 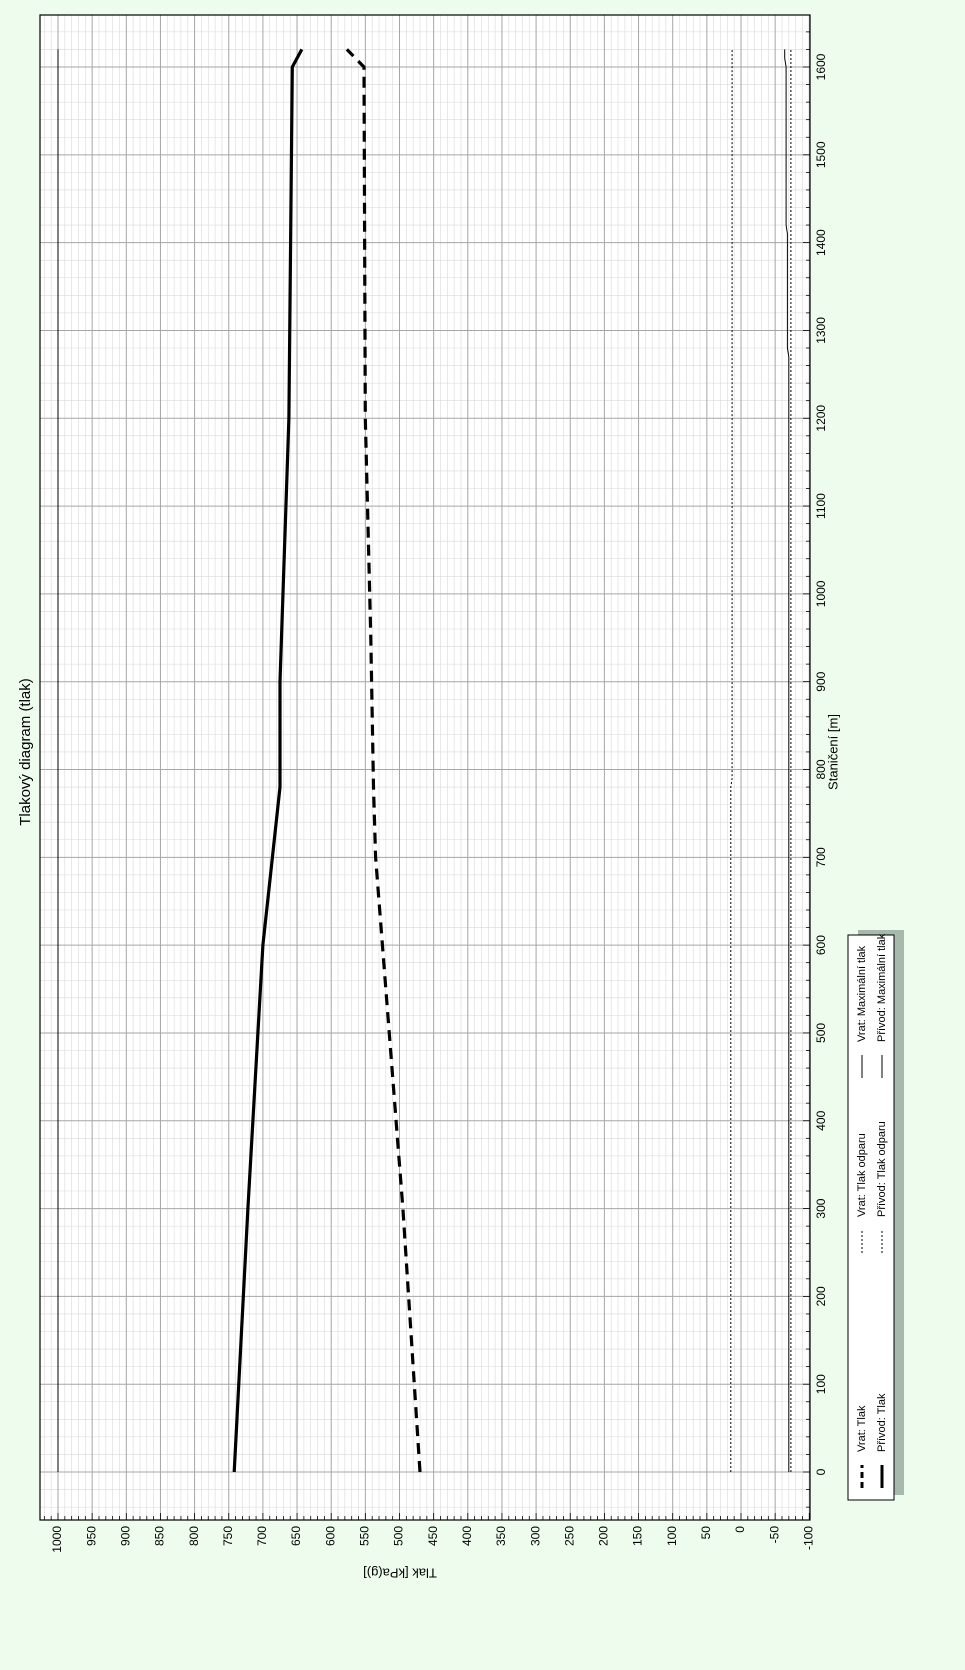 What do you see at coordinates (194, 1536) in the screenshot?
I see `y-tick-label: 800` at bounding box center [194, 1536].